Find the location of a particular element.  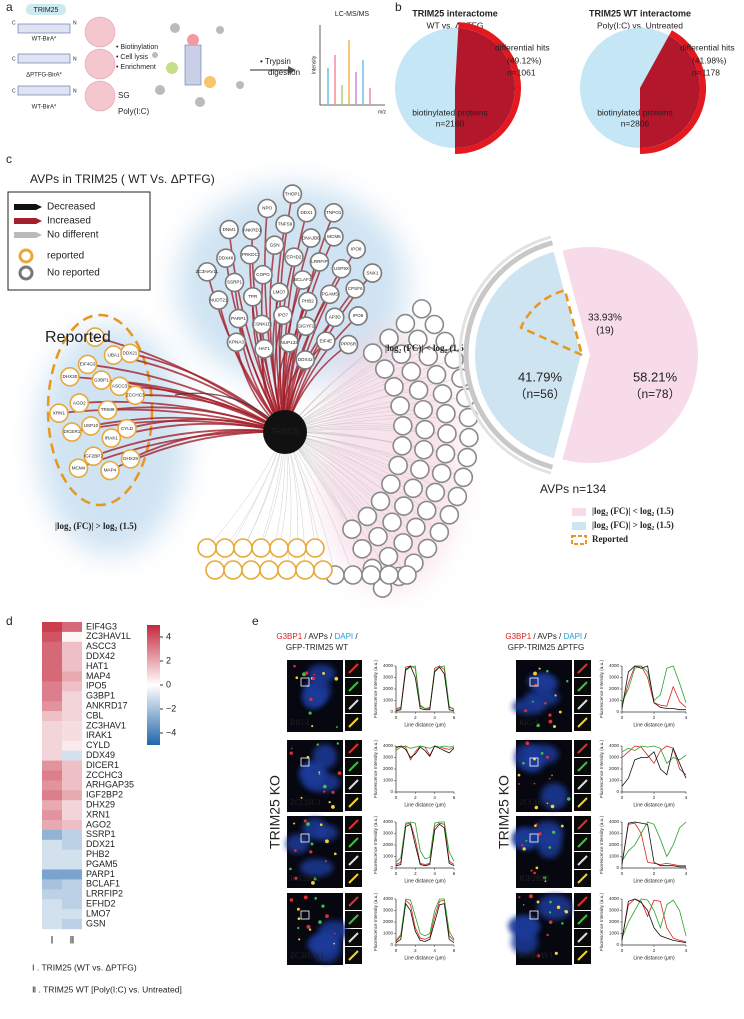

x-tick-label: 0 is located at coordinates (622, 717).